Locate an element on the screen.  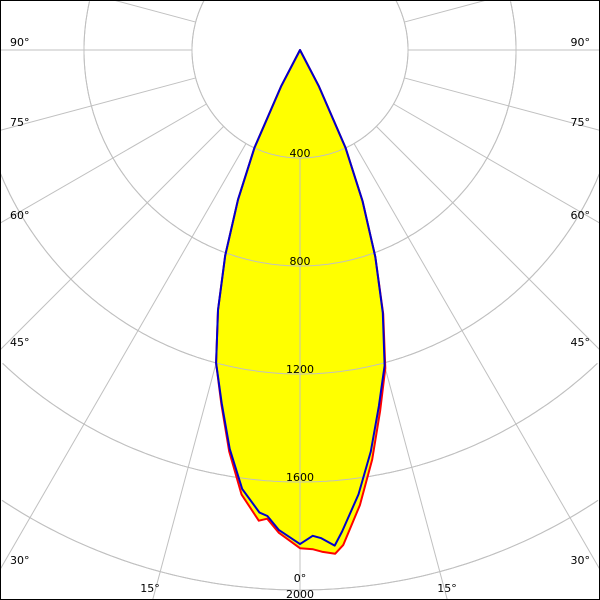
angle-label-left: 90° is located at coordinates (20, 42).